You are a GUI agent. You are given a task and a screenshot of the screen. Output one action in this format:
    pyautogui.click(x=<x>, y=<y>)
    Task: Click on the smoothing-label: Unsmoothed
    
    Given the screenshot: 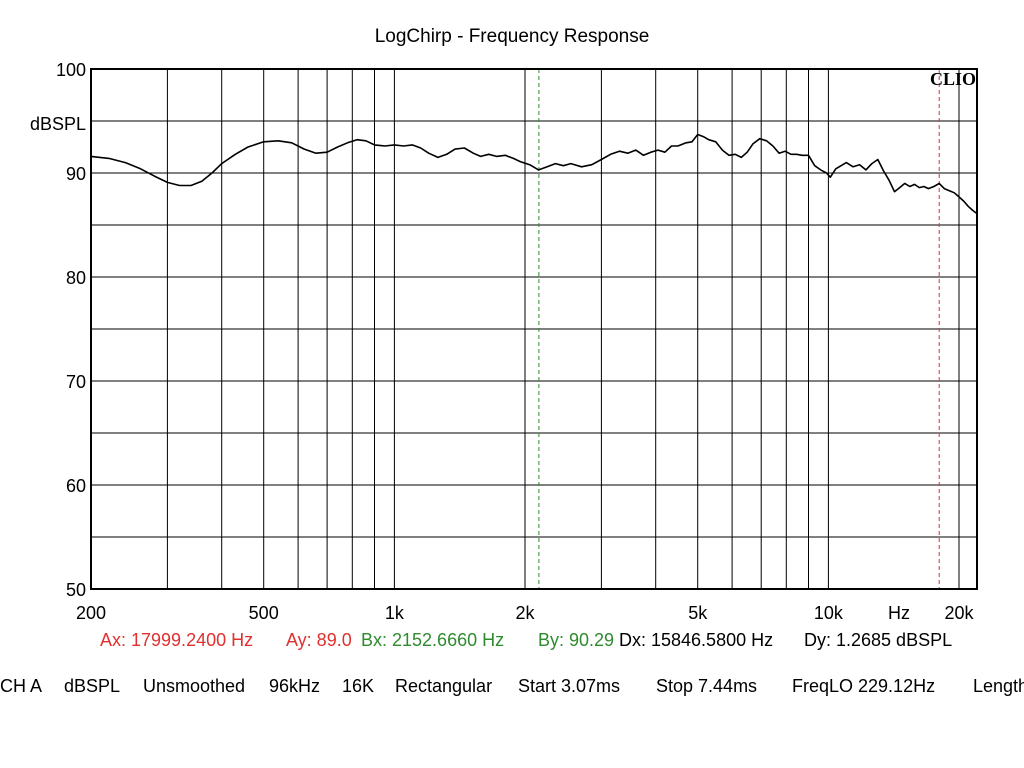 What is the action you would take?
    pyautogui.click(x=194, y=686)
    